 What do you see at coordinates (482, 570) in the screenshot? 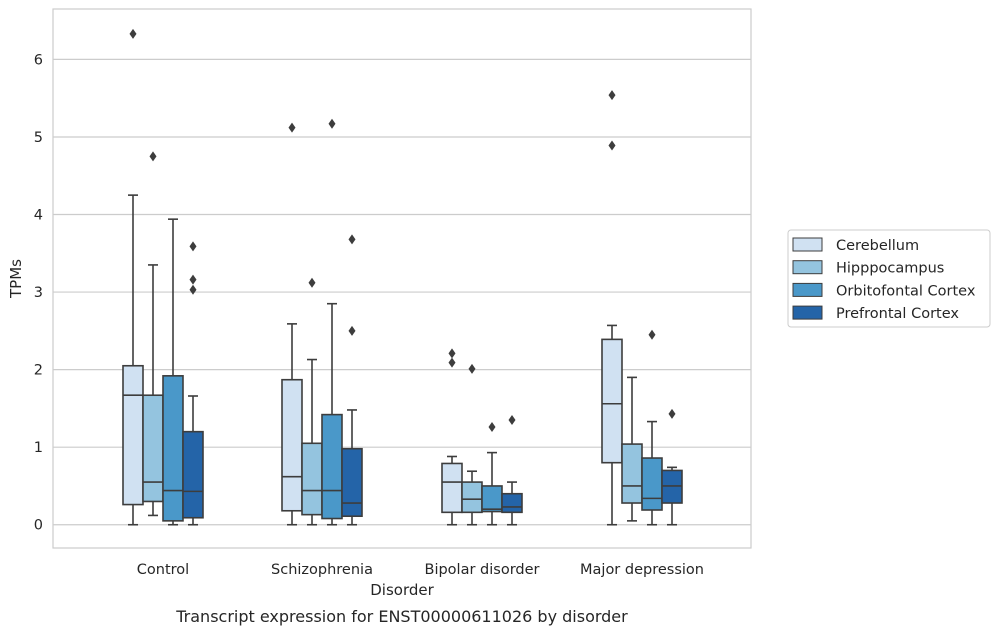
I see `x-tick-label: Bipolar disorder` at bounding box center [482, 570].